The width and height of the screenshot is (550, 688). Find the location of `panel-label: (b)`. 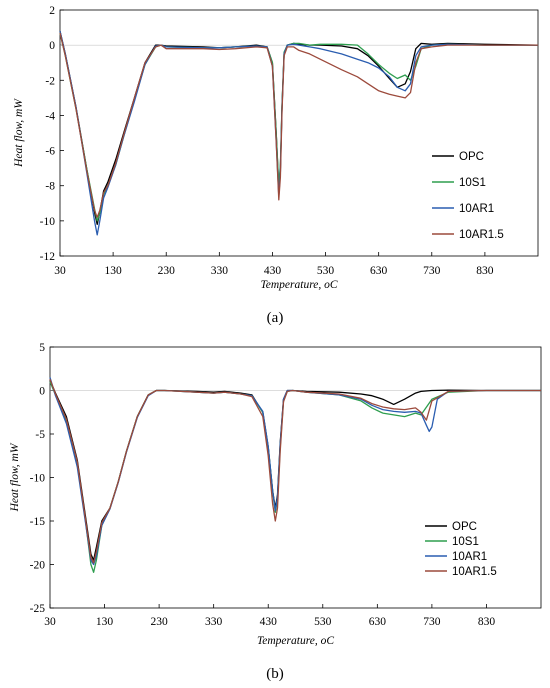

panel-label: (b) is located at coordinates (275, 674).